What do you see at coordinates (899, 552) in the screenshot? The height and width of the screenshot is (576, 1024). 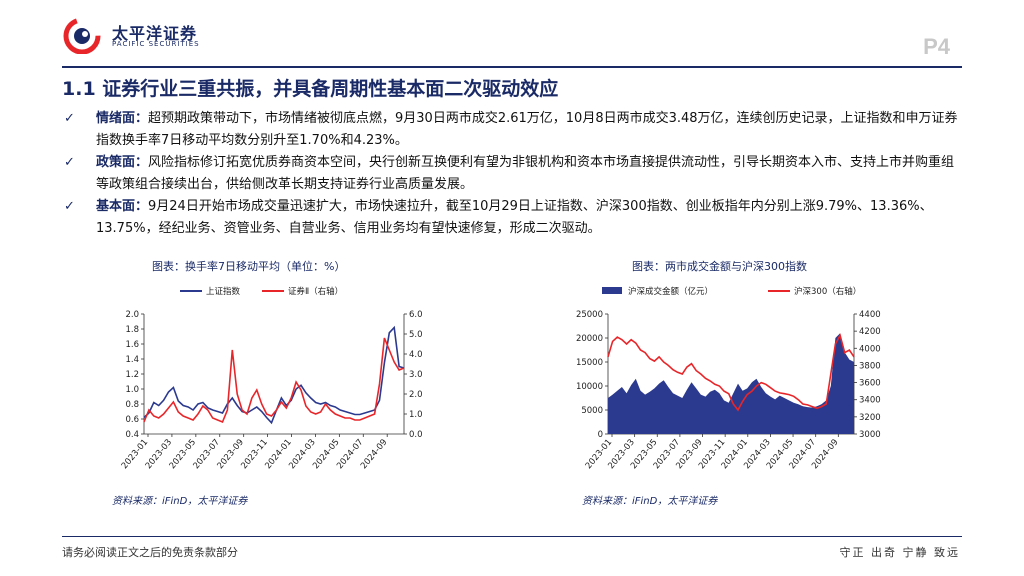 I see `footer-motto: 守正 出奇 宁静 致远` at bounding box center [899, 552].